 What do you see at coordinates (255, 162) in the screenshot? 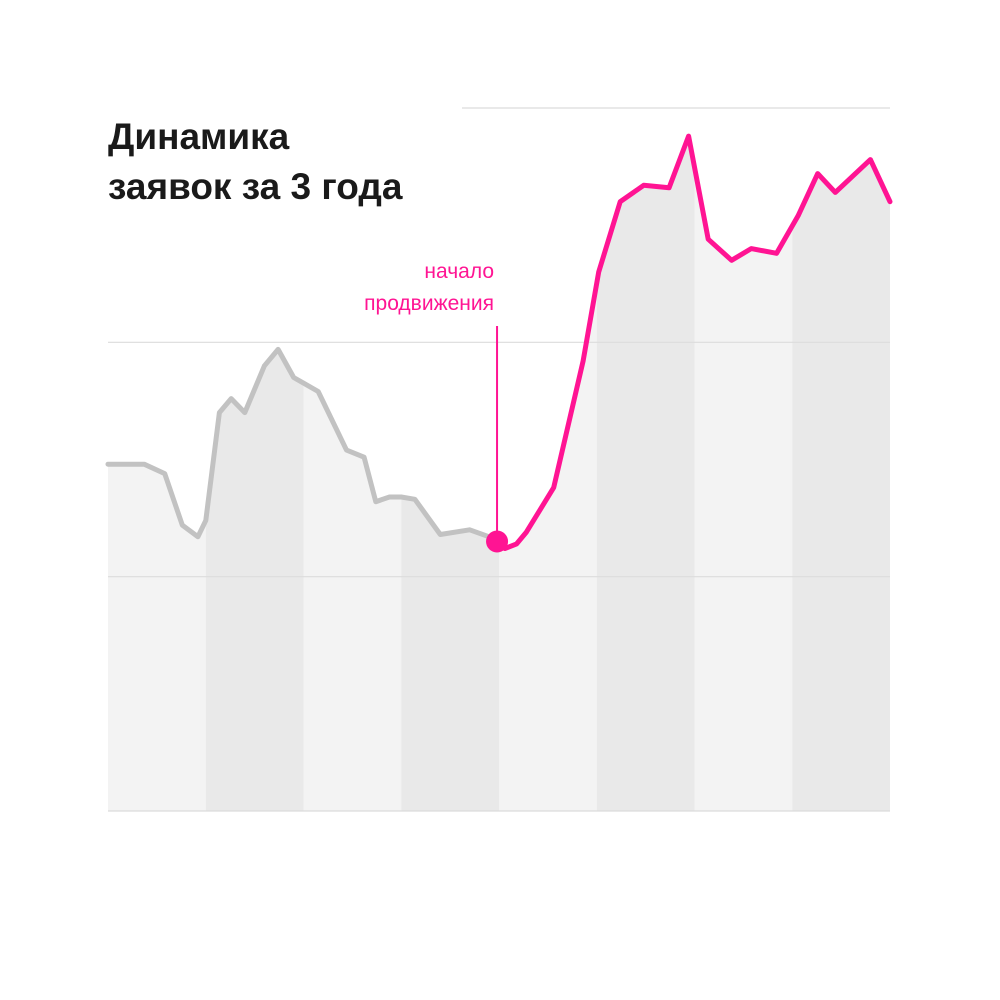
I see `chart-title: Динамика заявок за 3 года` at bounding box center [255, 162].